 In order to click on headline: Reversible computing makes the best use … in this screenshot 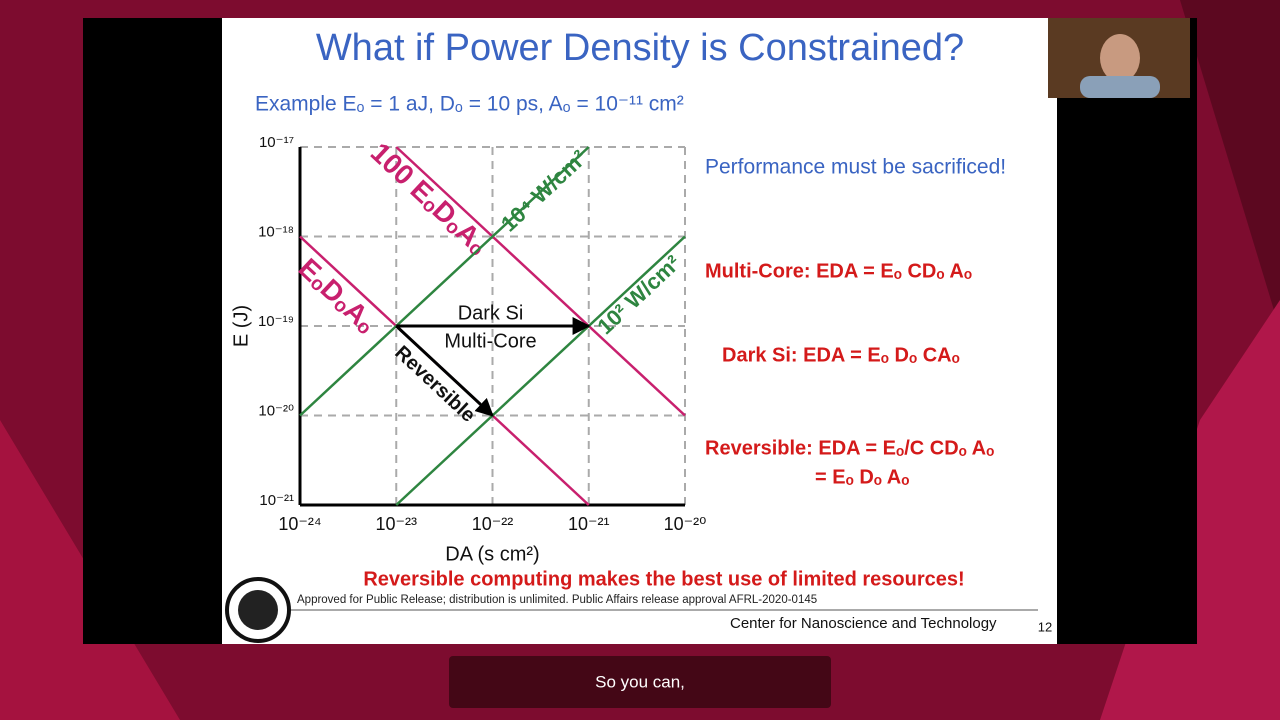, I will do `click(663, 579)`.